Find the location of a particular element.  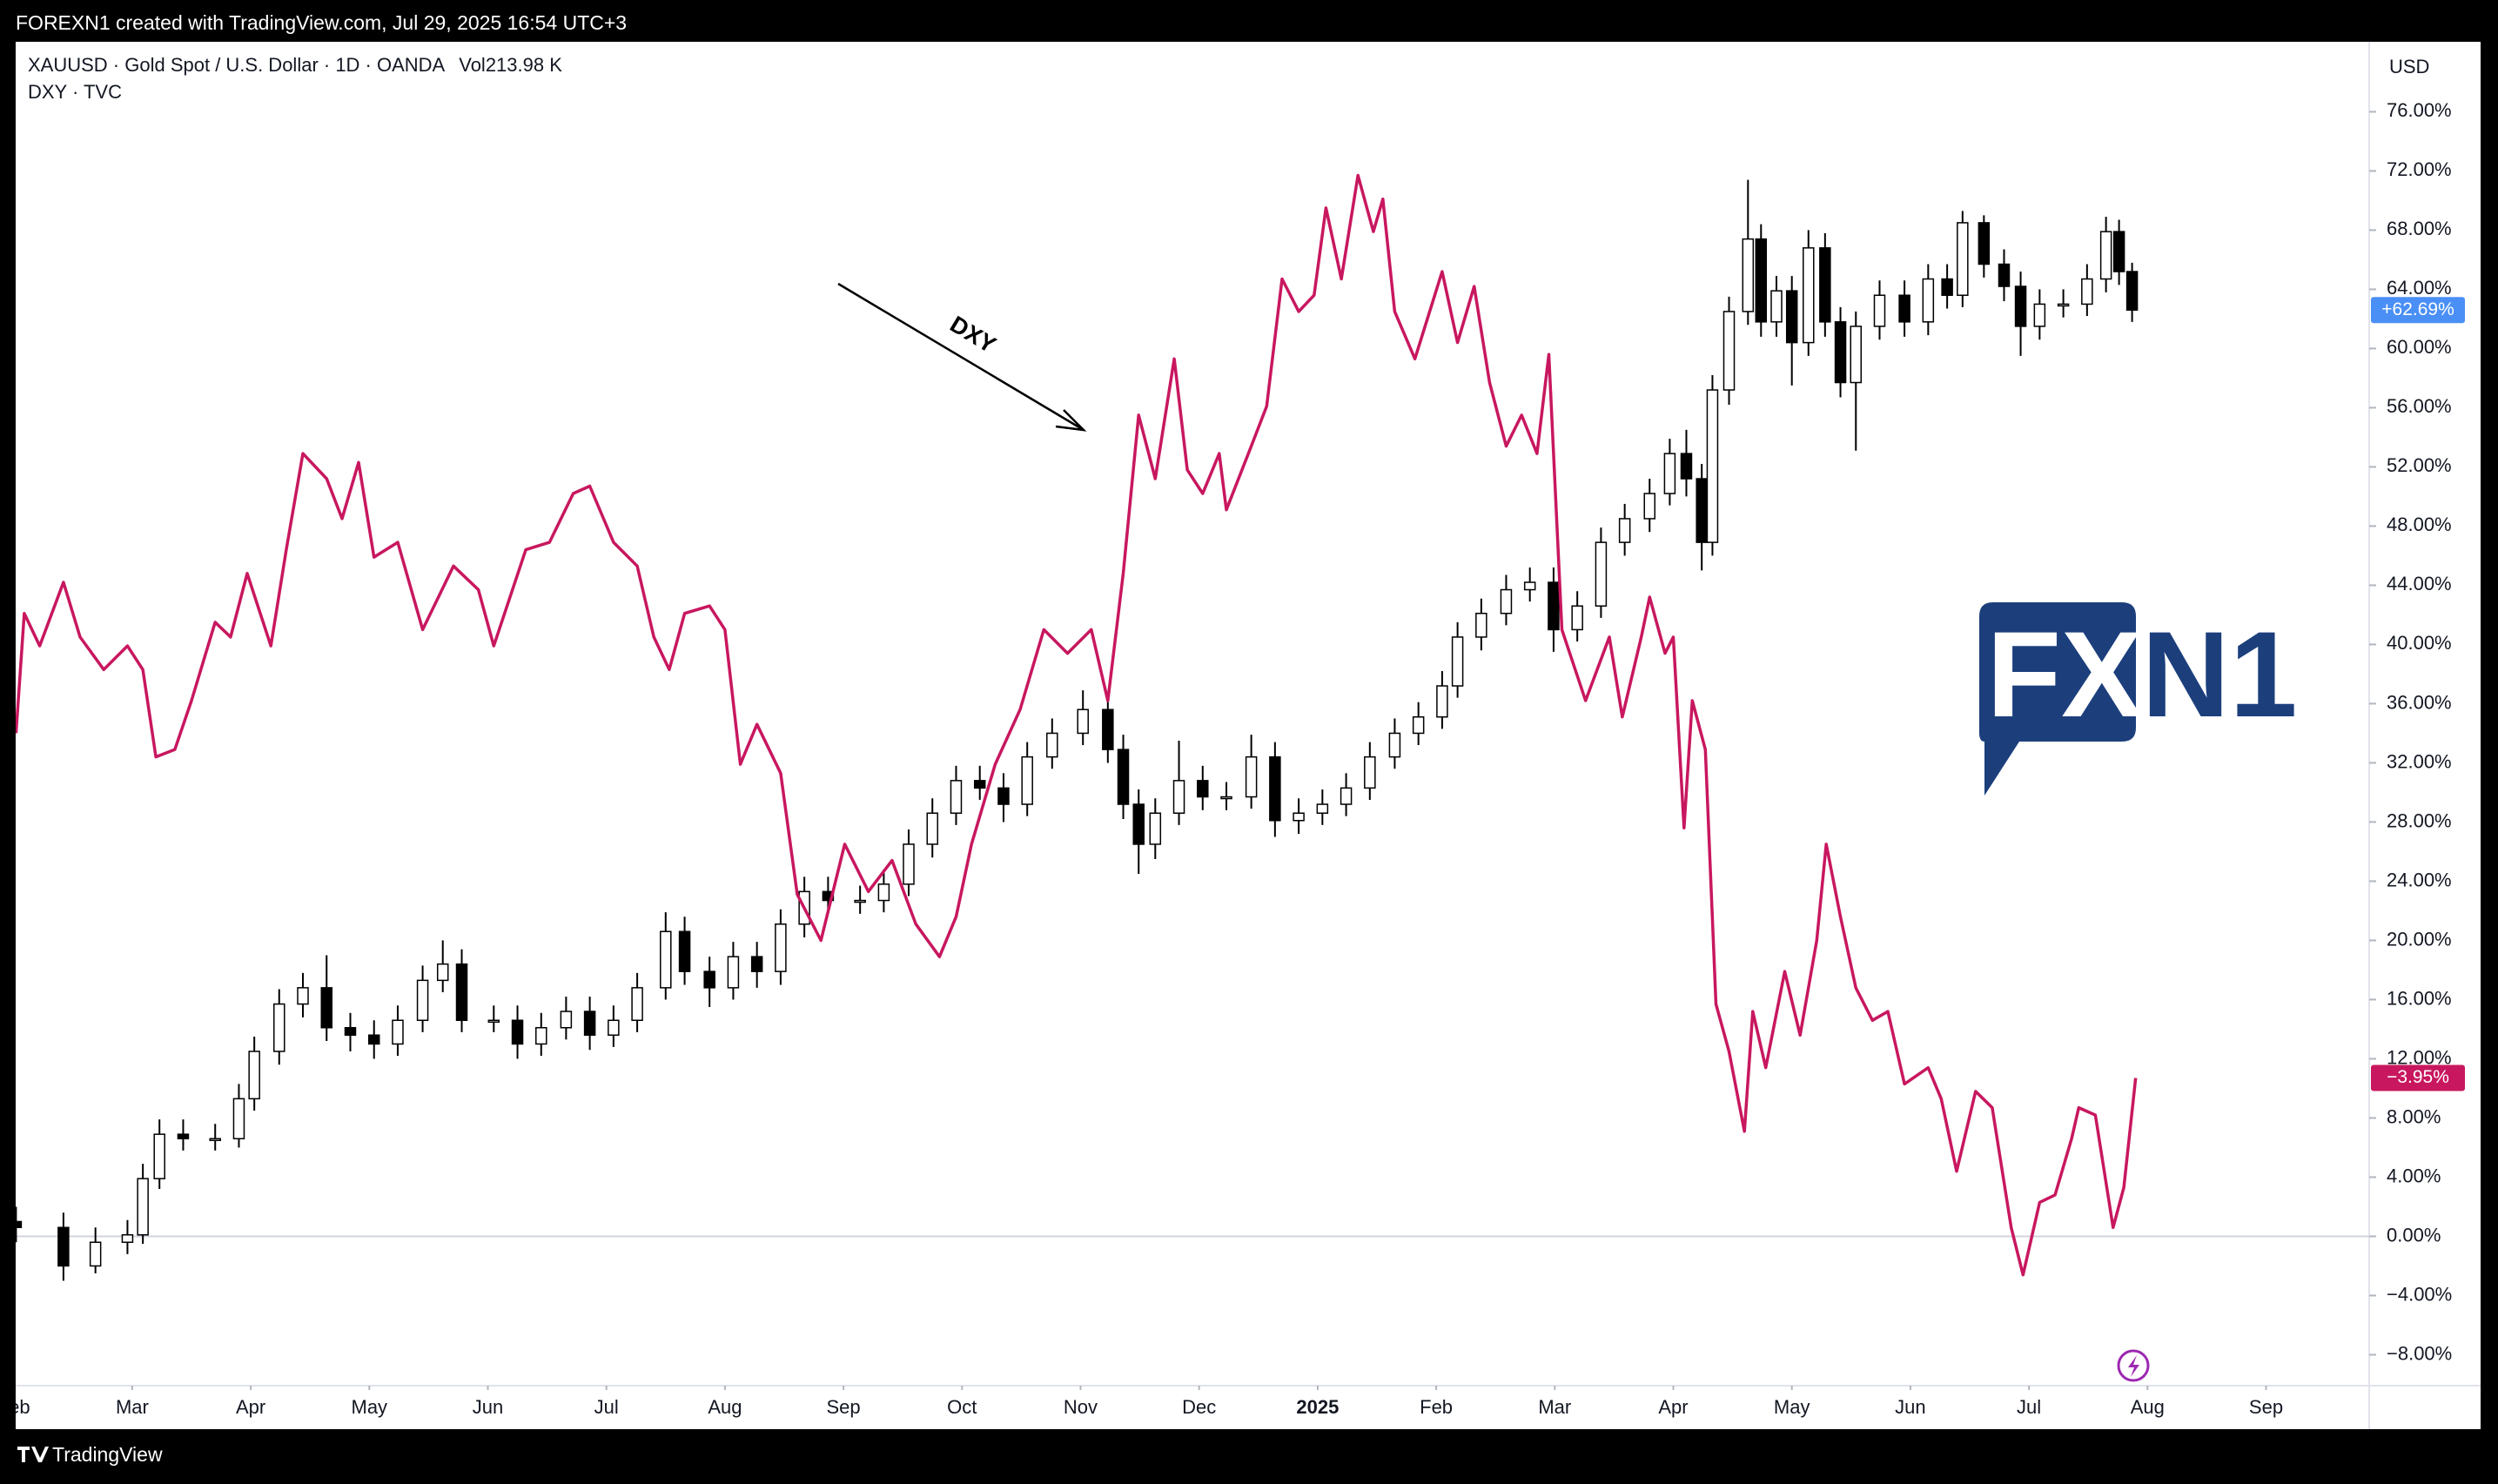

y-tick-label: 16.00% is located at coordinates (2419, 998).